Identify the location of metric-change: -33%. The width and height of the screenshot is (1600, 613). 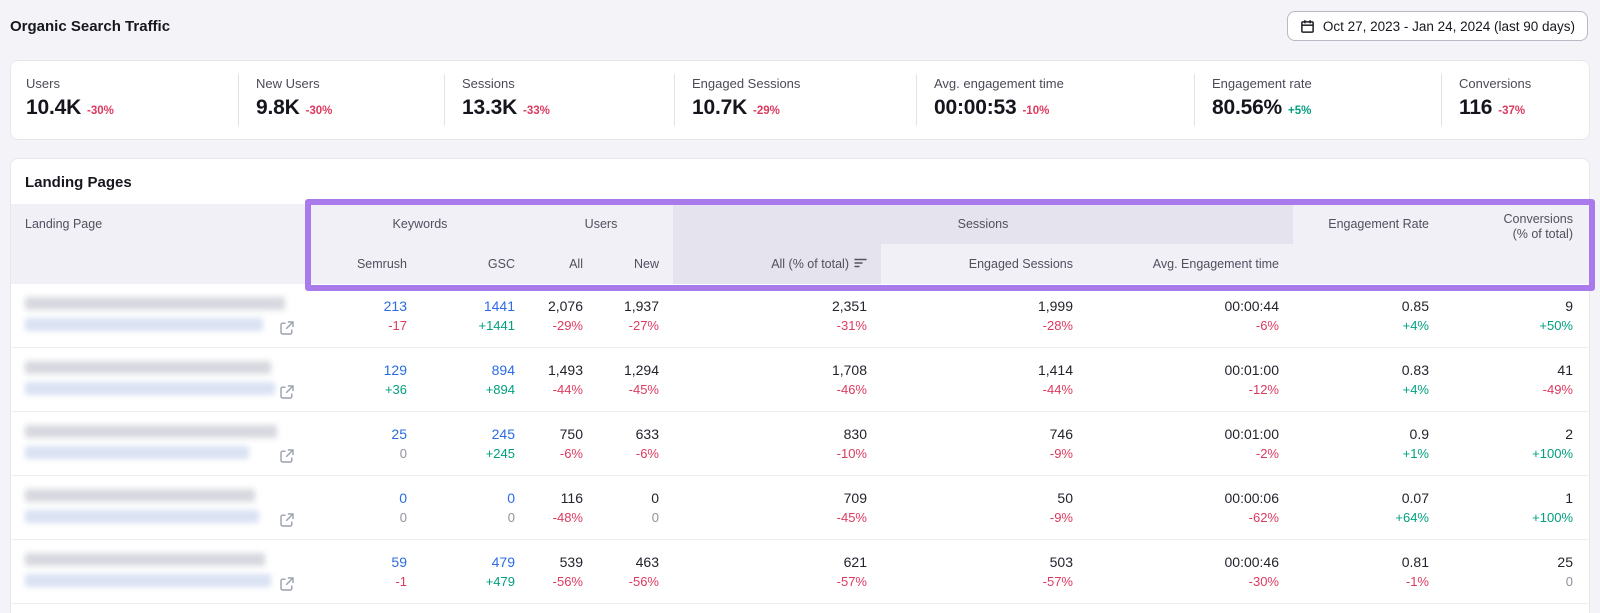
(536, 111).